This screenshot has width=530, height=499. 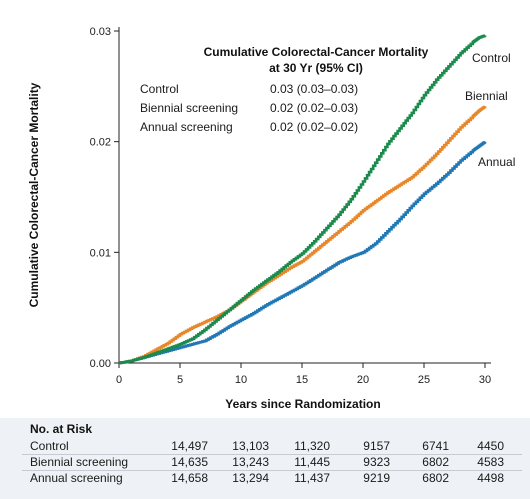 What do you see at coordinates (490, 478) in the screenshot?
I see `risk-cell: 4498` at bounding box center [490, 478].